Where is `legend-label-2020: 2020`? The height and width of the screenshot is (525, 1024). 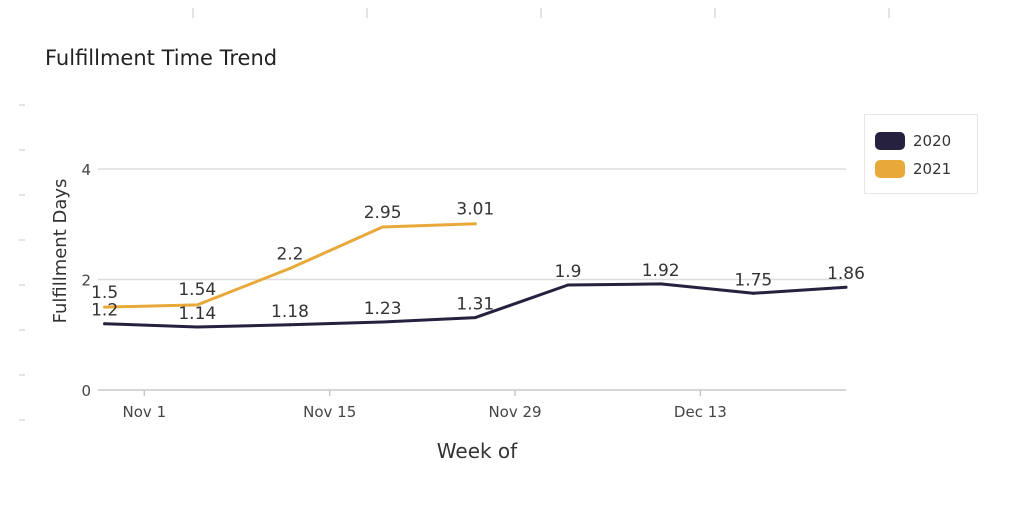
legend-label-2020: 2020 is located at coordinates (932, 141).